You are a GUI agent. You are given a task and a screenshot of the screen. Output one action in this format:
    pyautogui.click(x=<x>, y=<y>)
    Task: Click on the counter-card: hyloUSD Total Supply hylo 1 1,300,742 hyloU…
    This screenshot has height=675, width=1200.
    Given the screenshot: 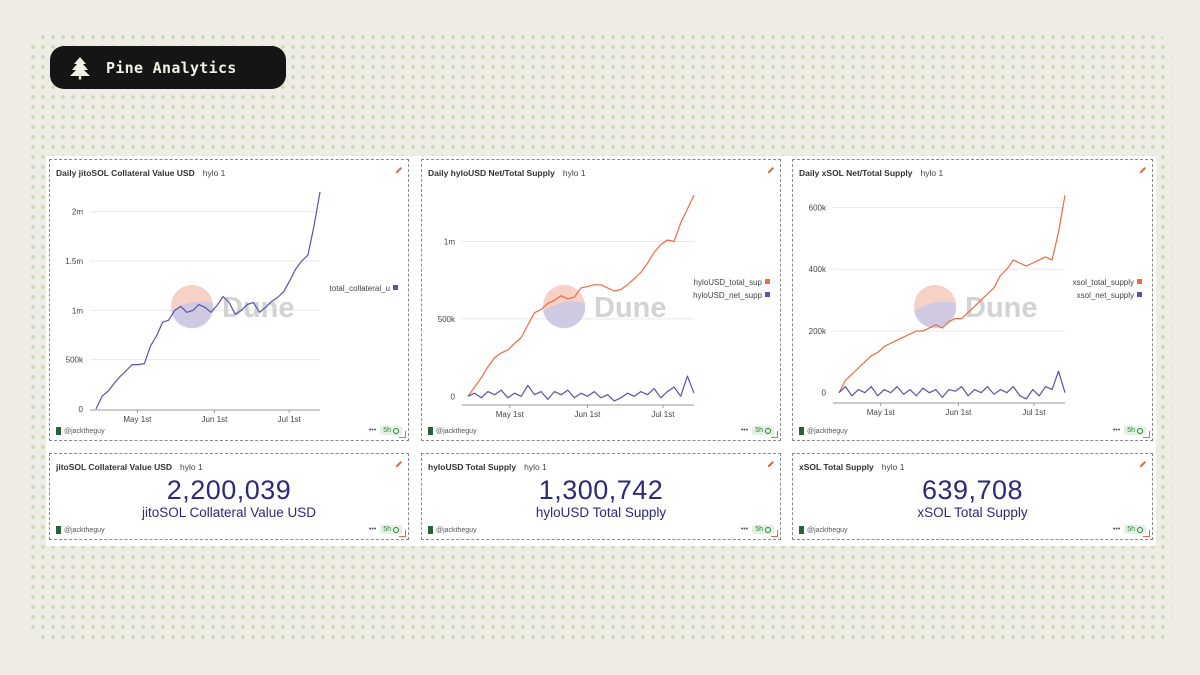 What is the action you would take?
    pyautogui.click(x=601, y=496)
    